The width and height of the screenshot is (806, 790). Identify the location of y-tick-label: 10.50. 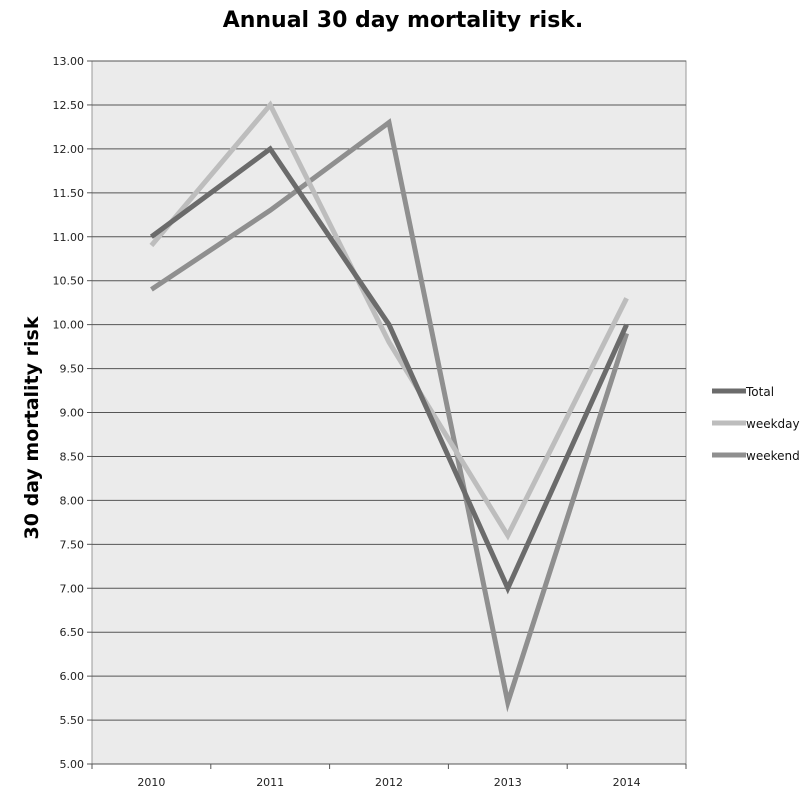
(69, 281).